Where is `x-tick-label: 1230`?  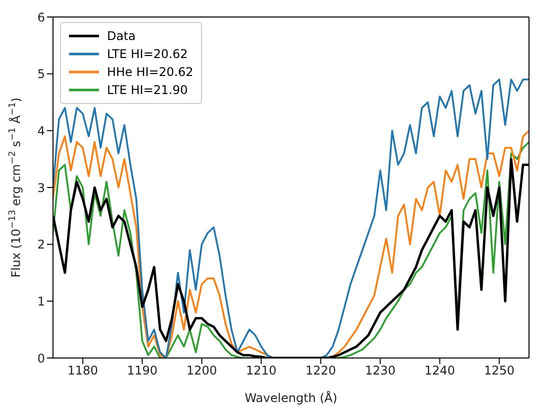 x-tick-label: 1230 is located at coordinates (380, 371).